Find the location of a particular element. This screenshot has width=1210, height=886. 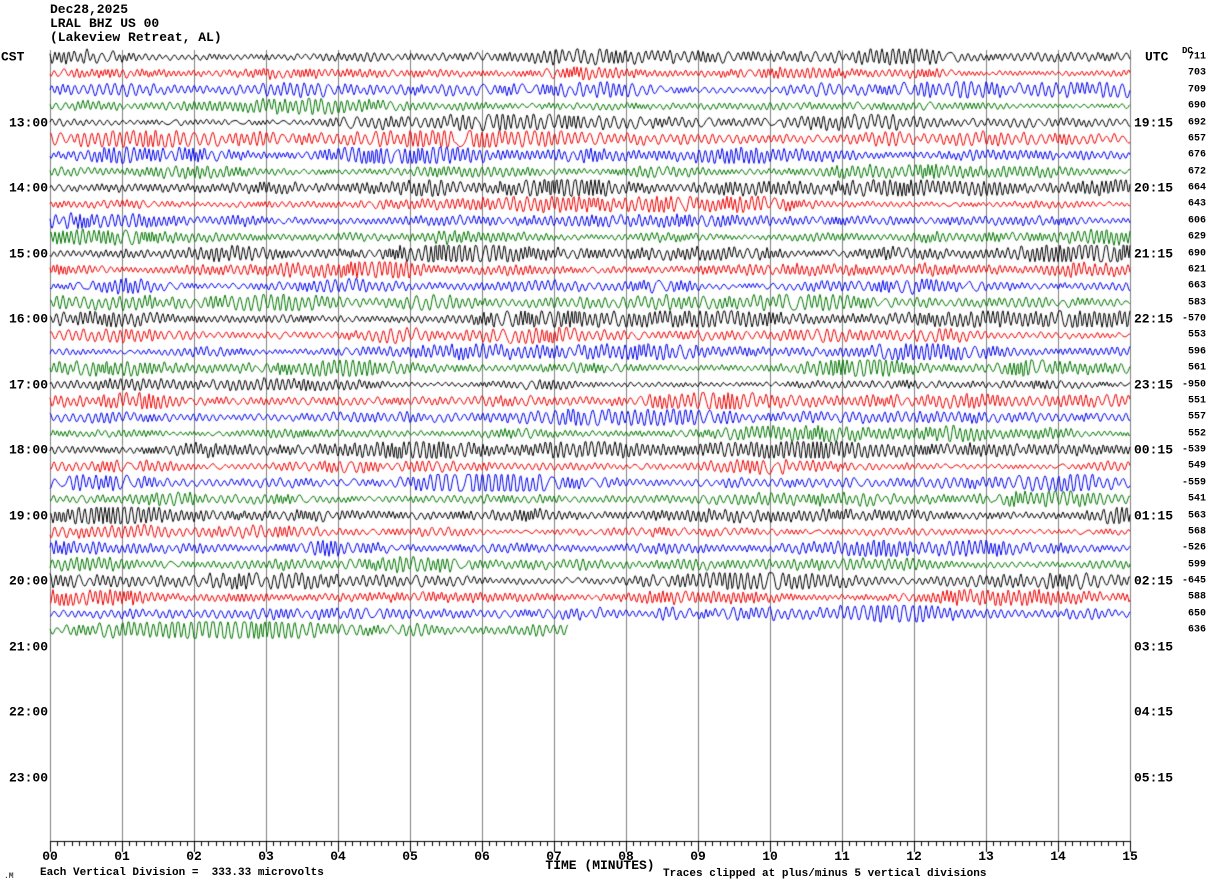

dc-value: -570 is located at coordinates (1193, 319).